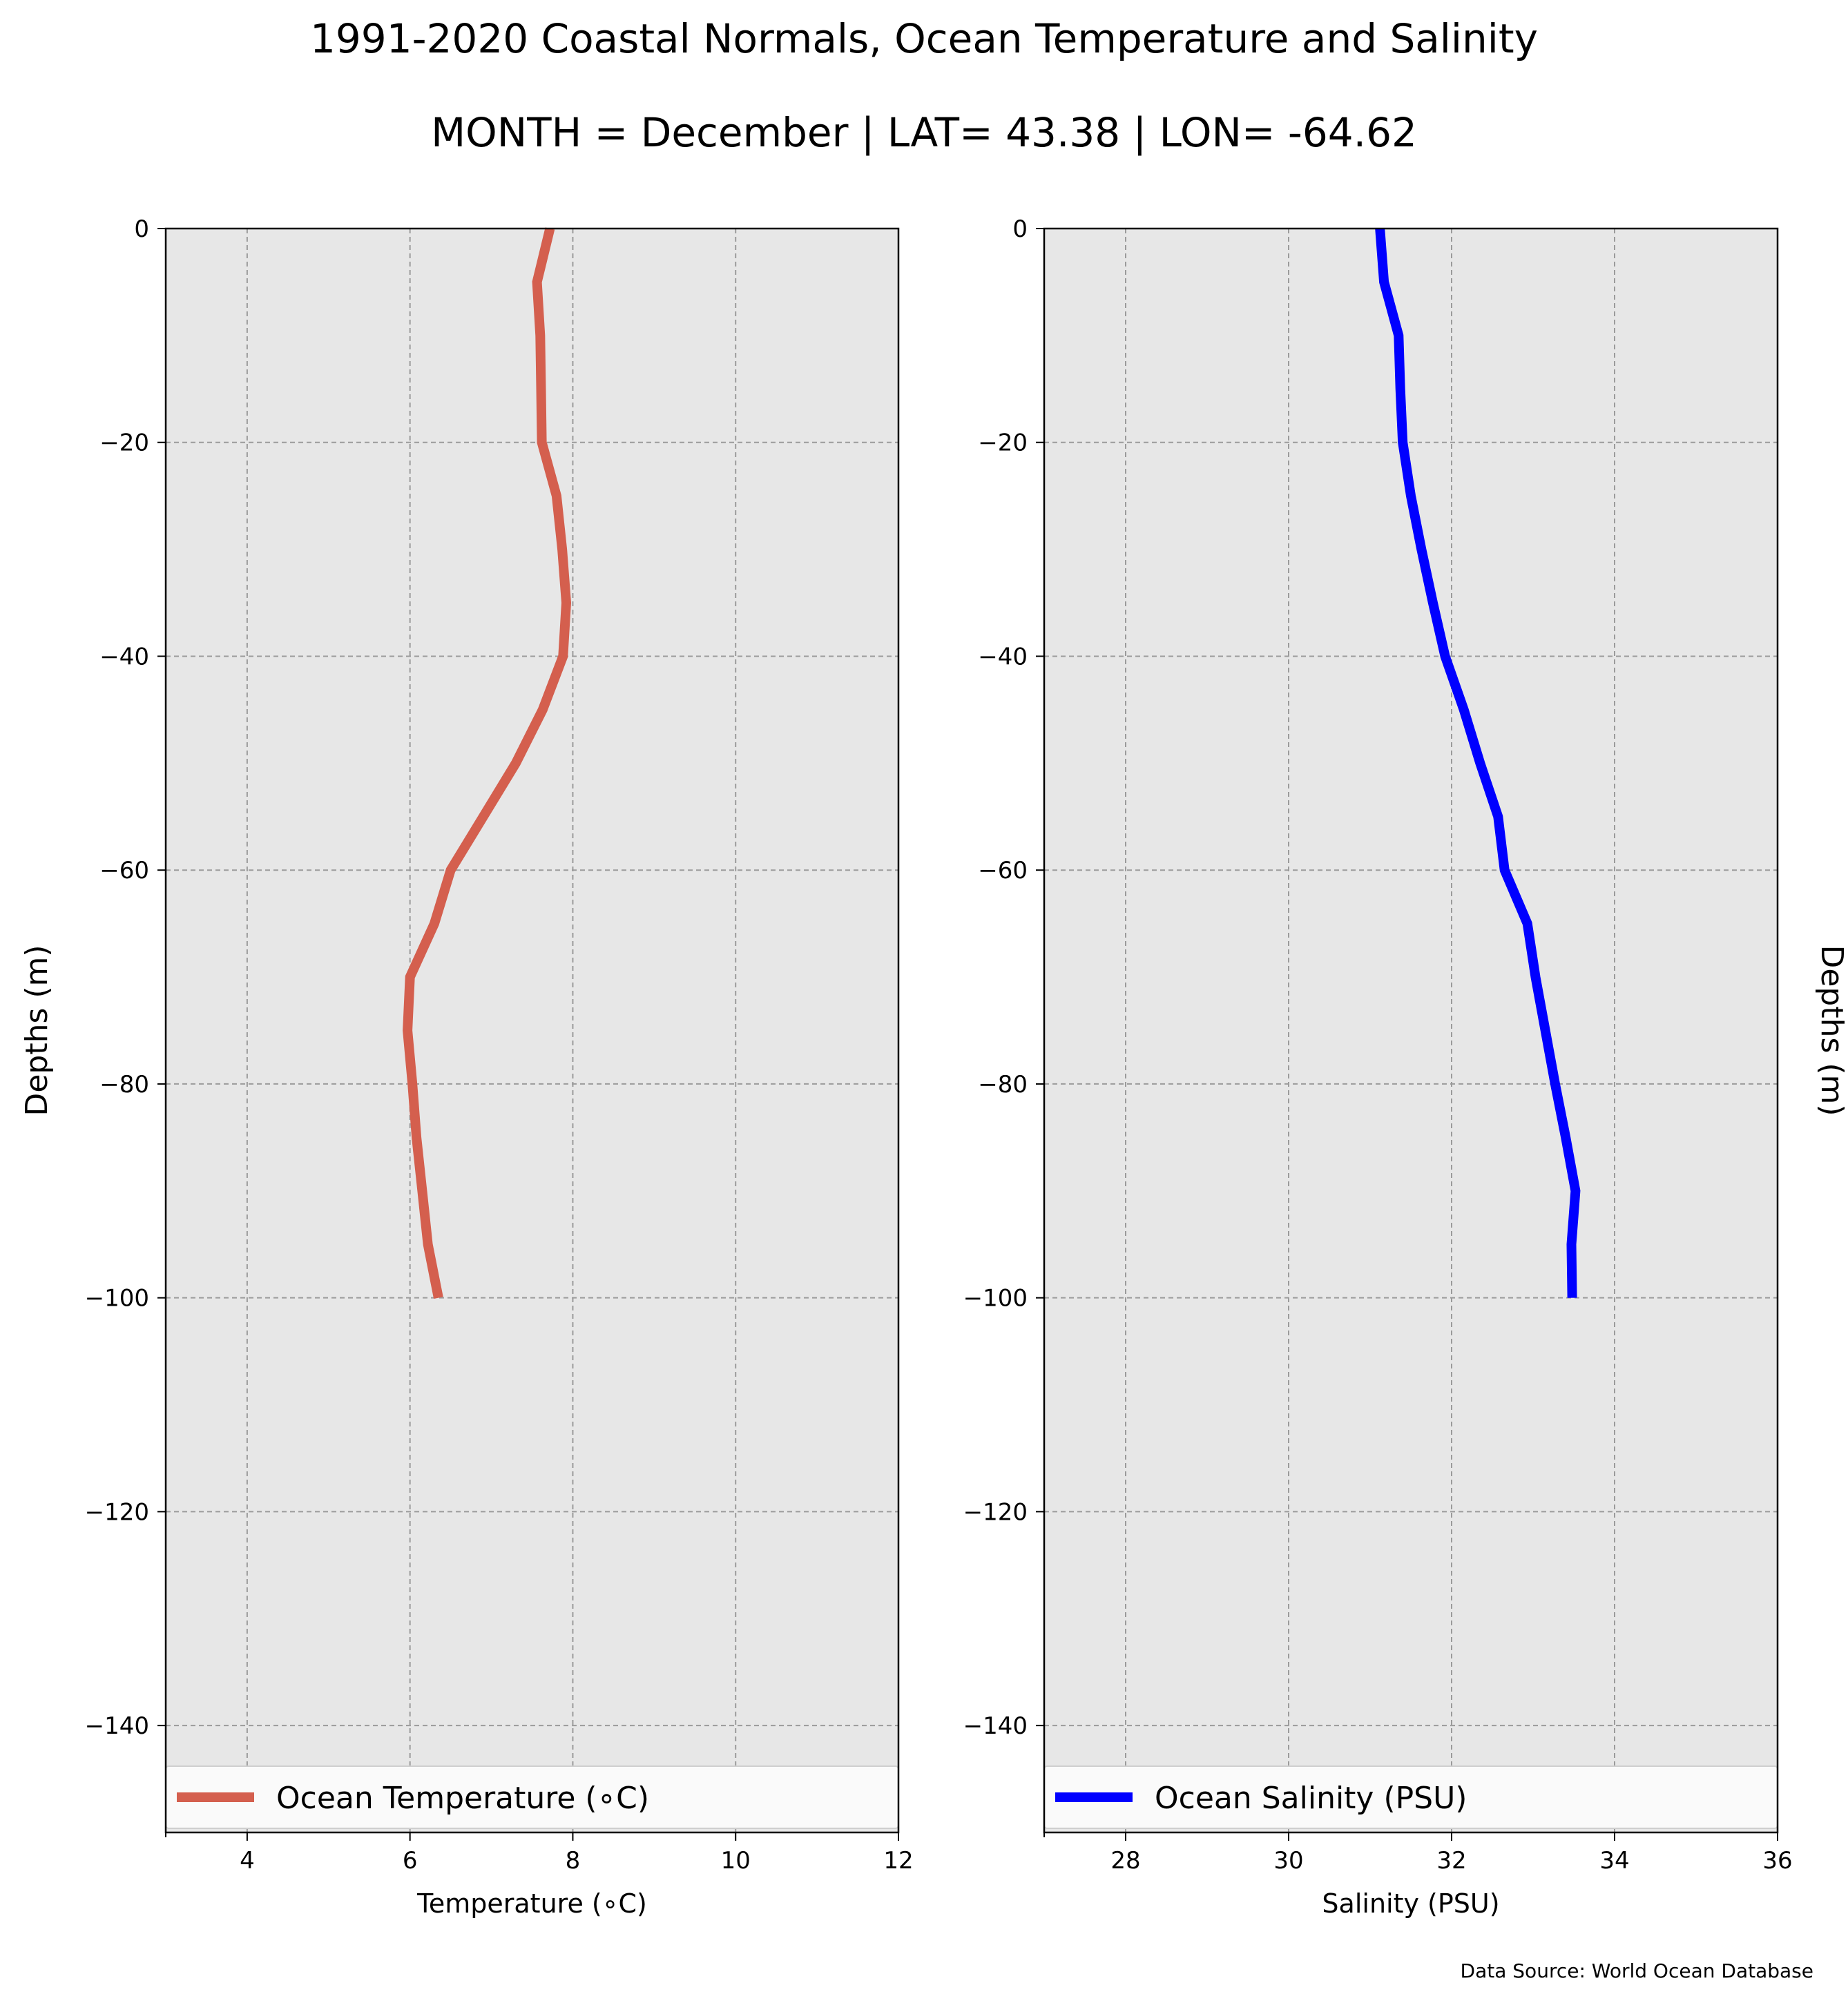  Describe the element at coordinates (1636, 1971) in the screenshot. I see `data-source-note: Data Source: World Ocean Database` at that location.